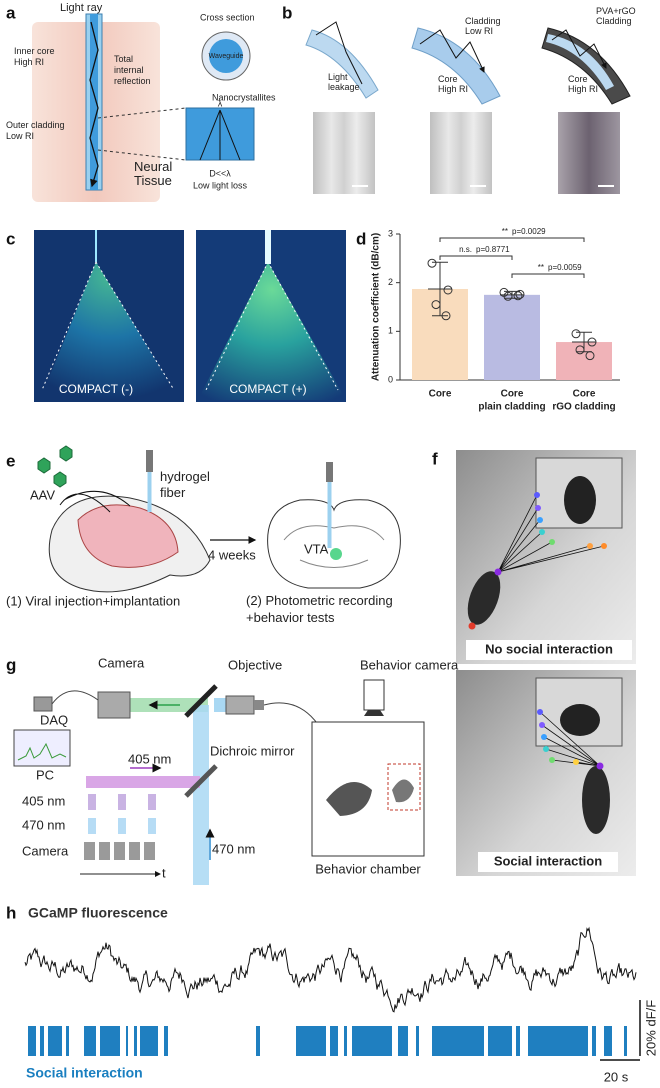 The image size is (660, 1088). What do you see at coordinates (589, 153) in the screenshot?
I see `photo` at bounding box center [589, 153].